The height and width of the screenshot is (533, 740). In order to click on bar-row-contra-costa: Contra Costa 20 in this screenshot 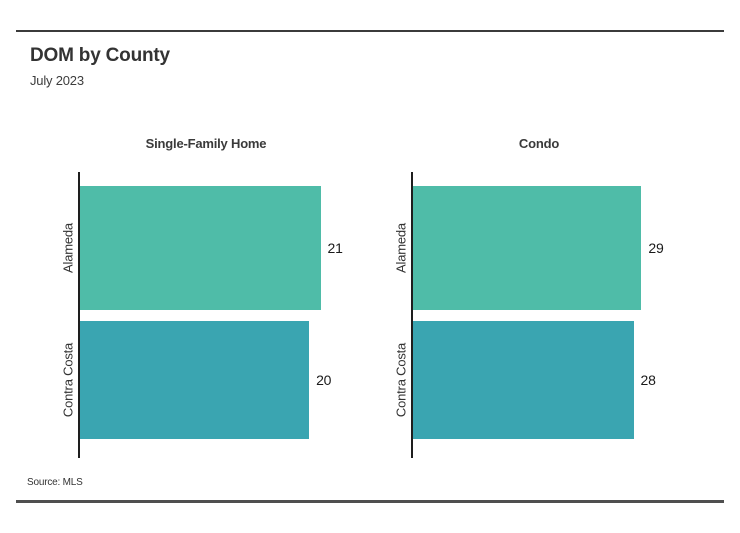, I will do `click(208, 380)`.